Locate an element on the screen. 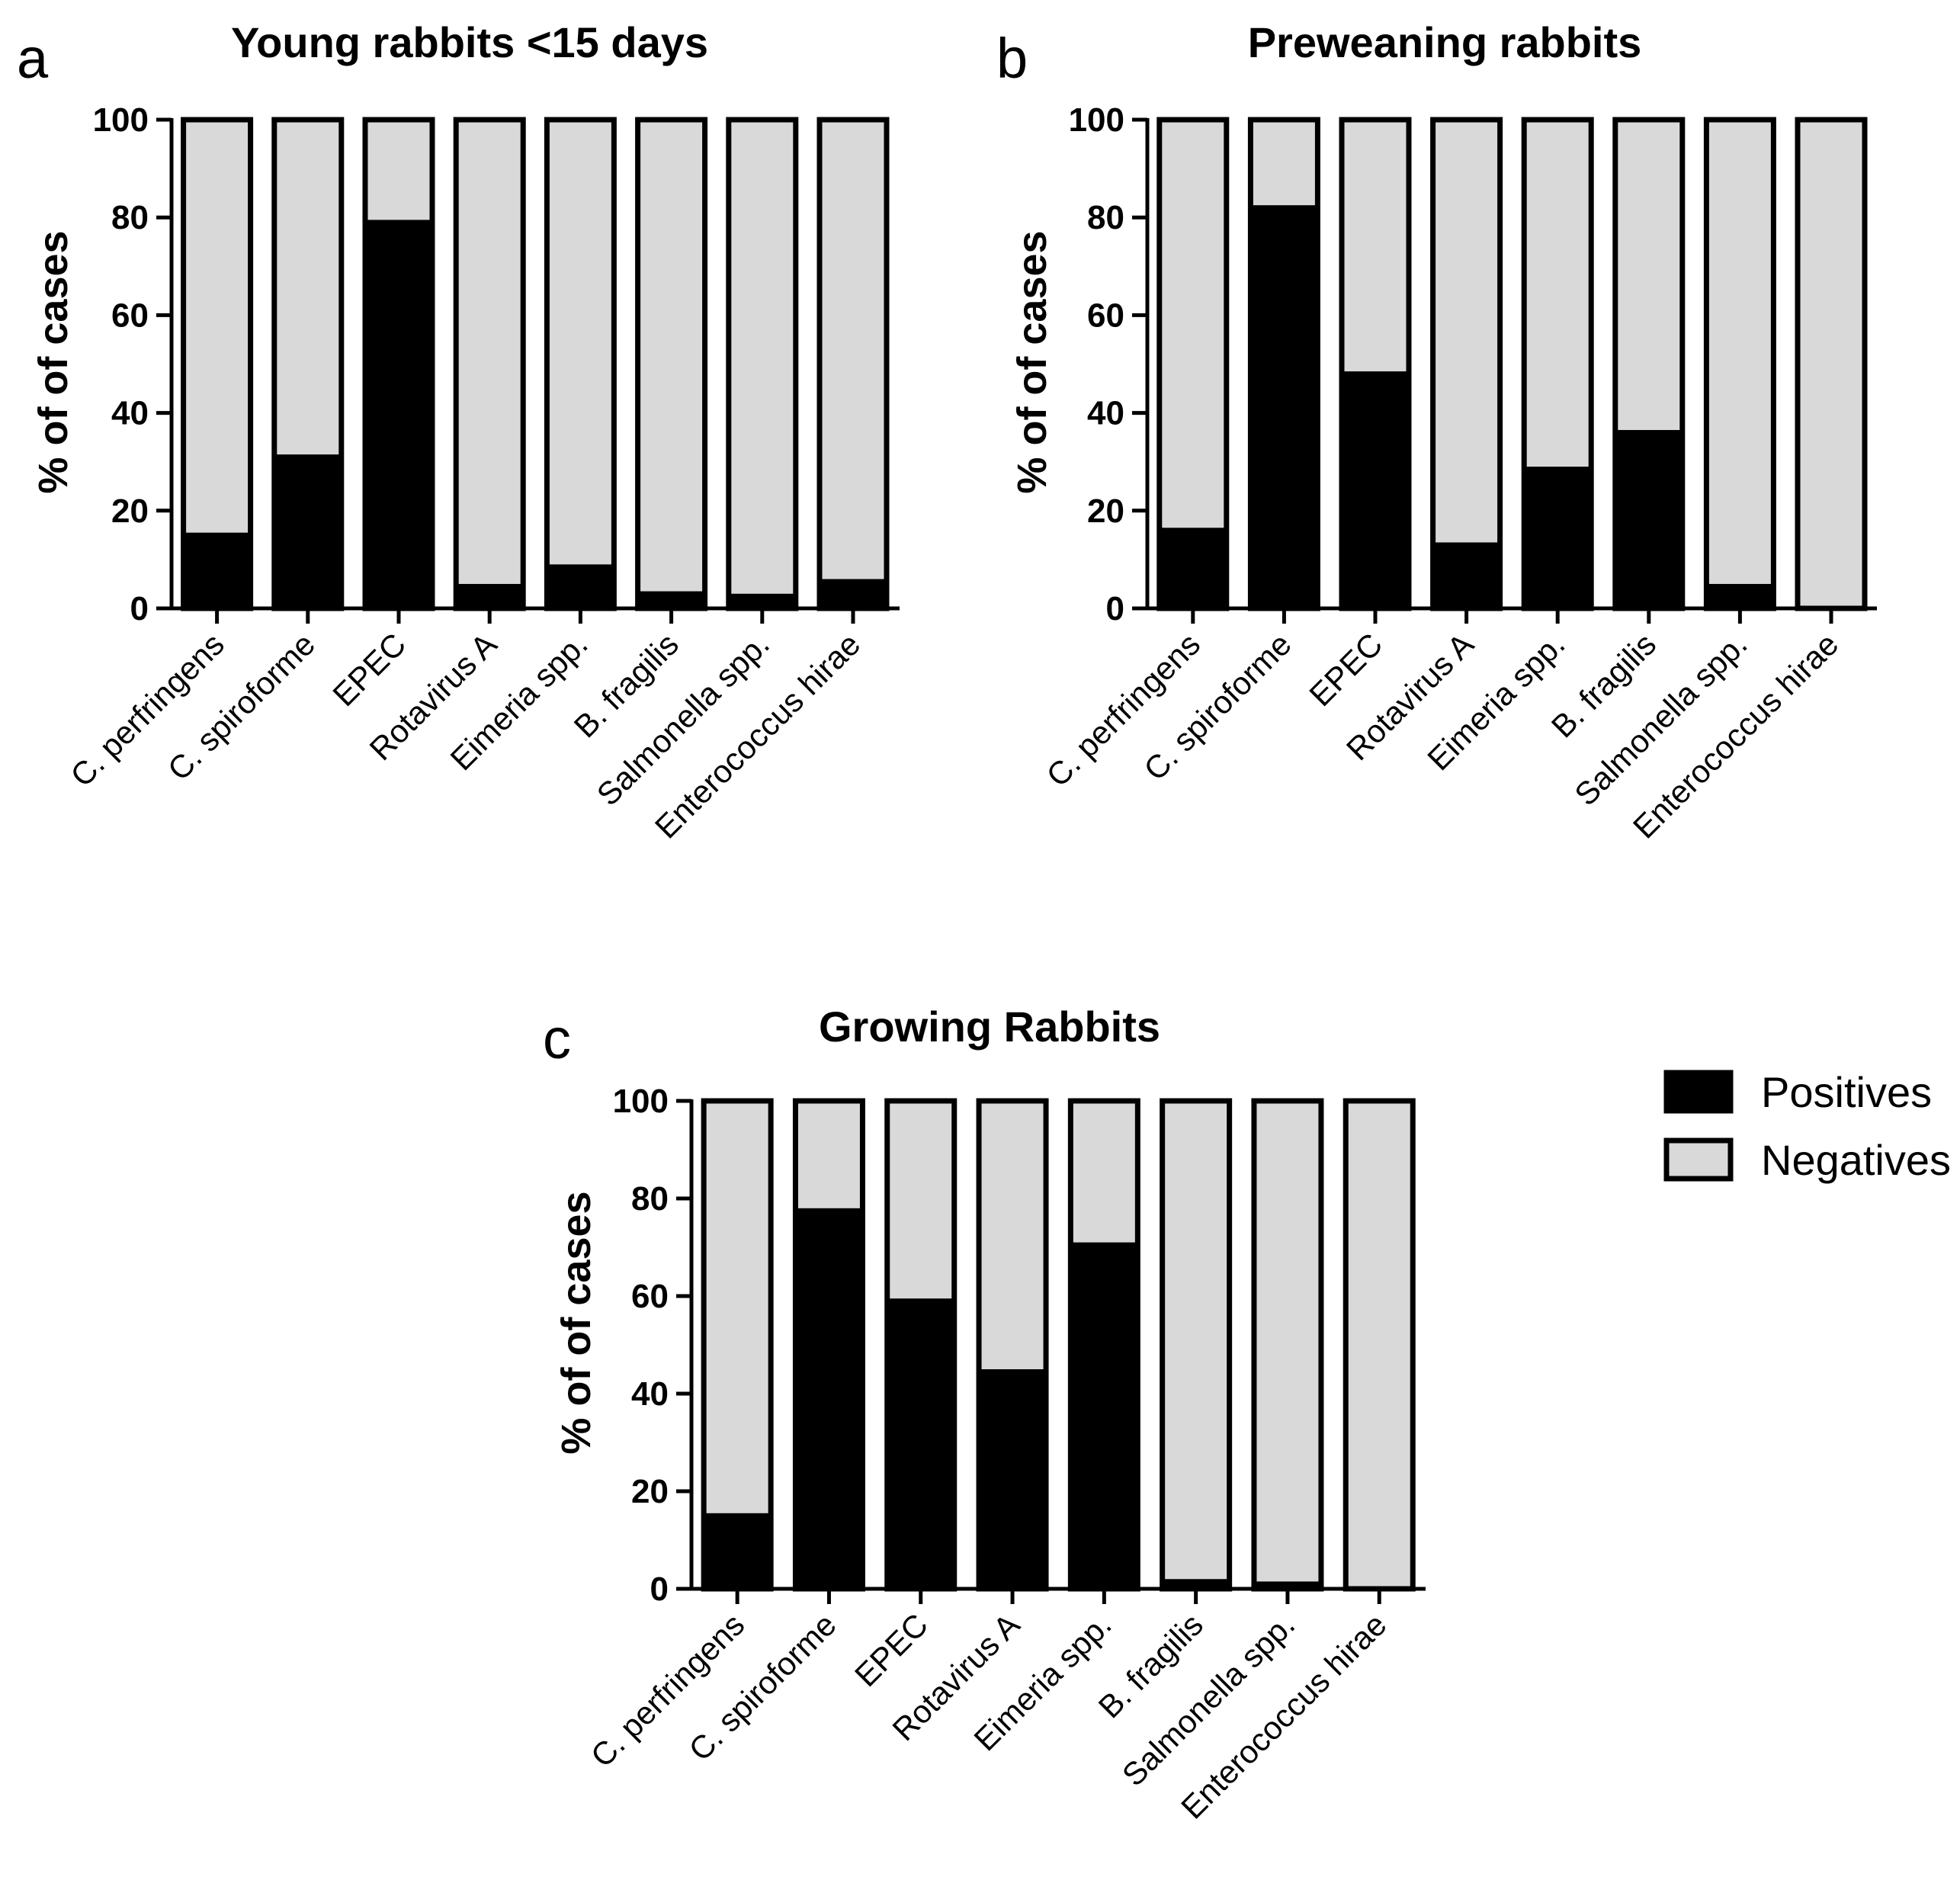  legend-label-positives: Positives is located at coordinates (1846, 1092).